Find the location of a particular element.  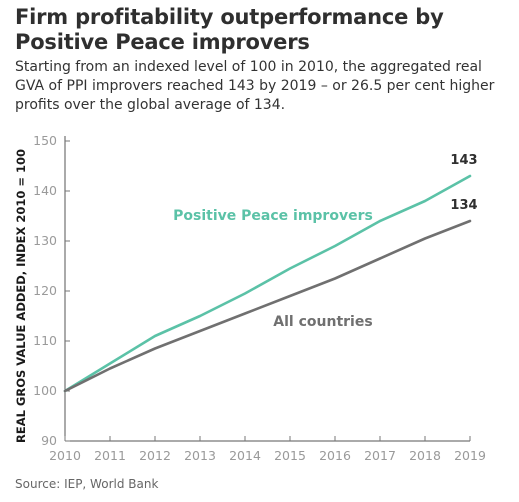

y-tick-label: 110 is located at coordinates (45, 340).